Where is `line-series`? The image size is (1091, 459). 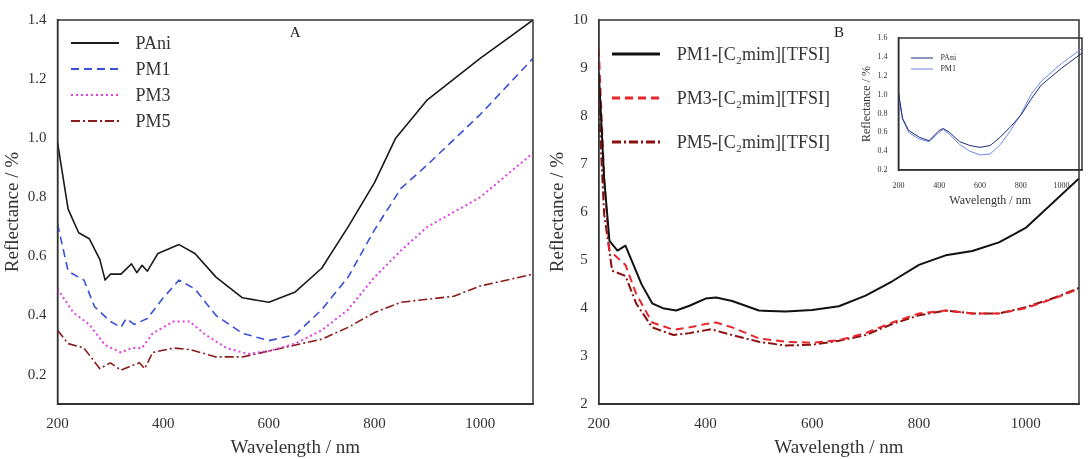 line-series is located at coordinates (295, 322).